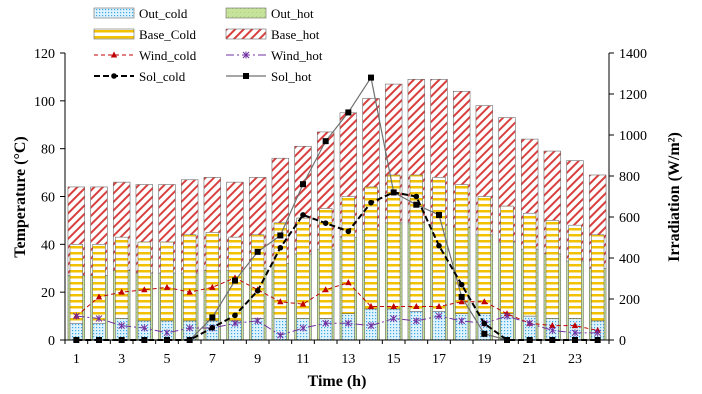 This screenshot has width=702, height=394. I want to click on legend-label-sol_cold: Sol_cold, so click(162, 76).